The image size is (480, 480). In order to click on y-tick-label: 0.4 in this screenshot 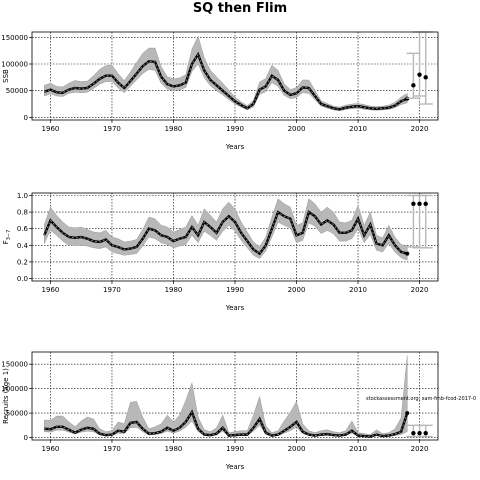, I will do `click(23, 246)`.